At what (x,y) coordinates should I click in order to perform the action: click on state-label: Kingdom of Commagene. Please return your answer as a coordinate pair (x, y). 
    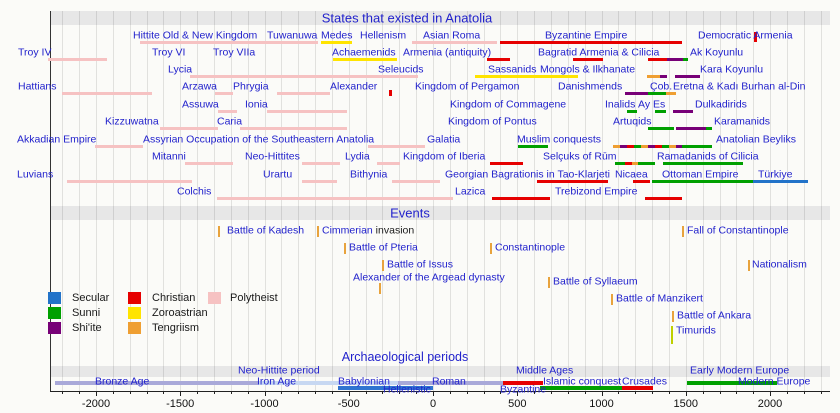
    Looking at the image, I should click on (508, 104).